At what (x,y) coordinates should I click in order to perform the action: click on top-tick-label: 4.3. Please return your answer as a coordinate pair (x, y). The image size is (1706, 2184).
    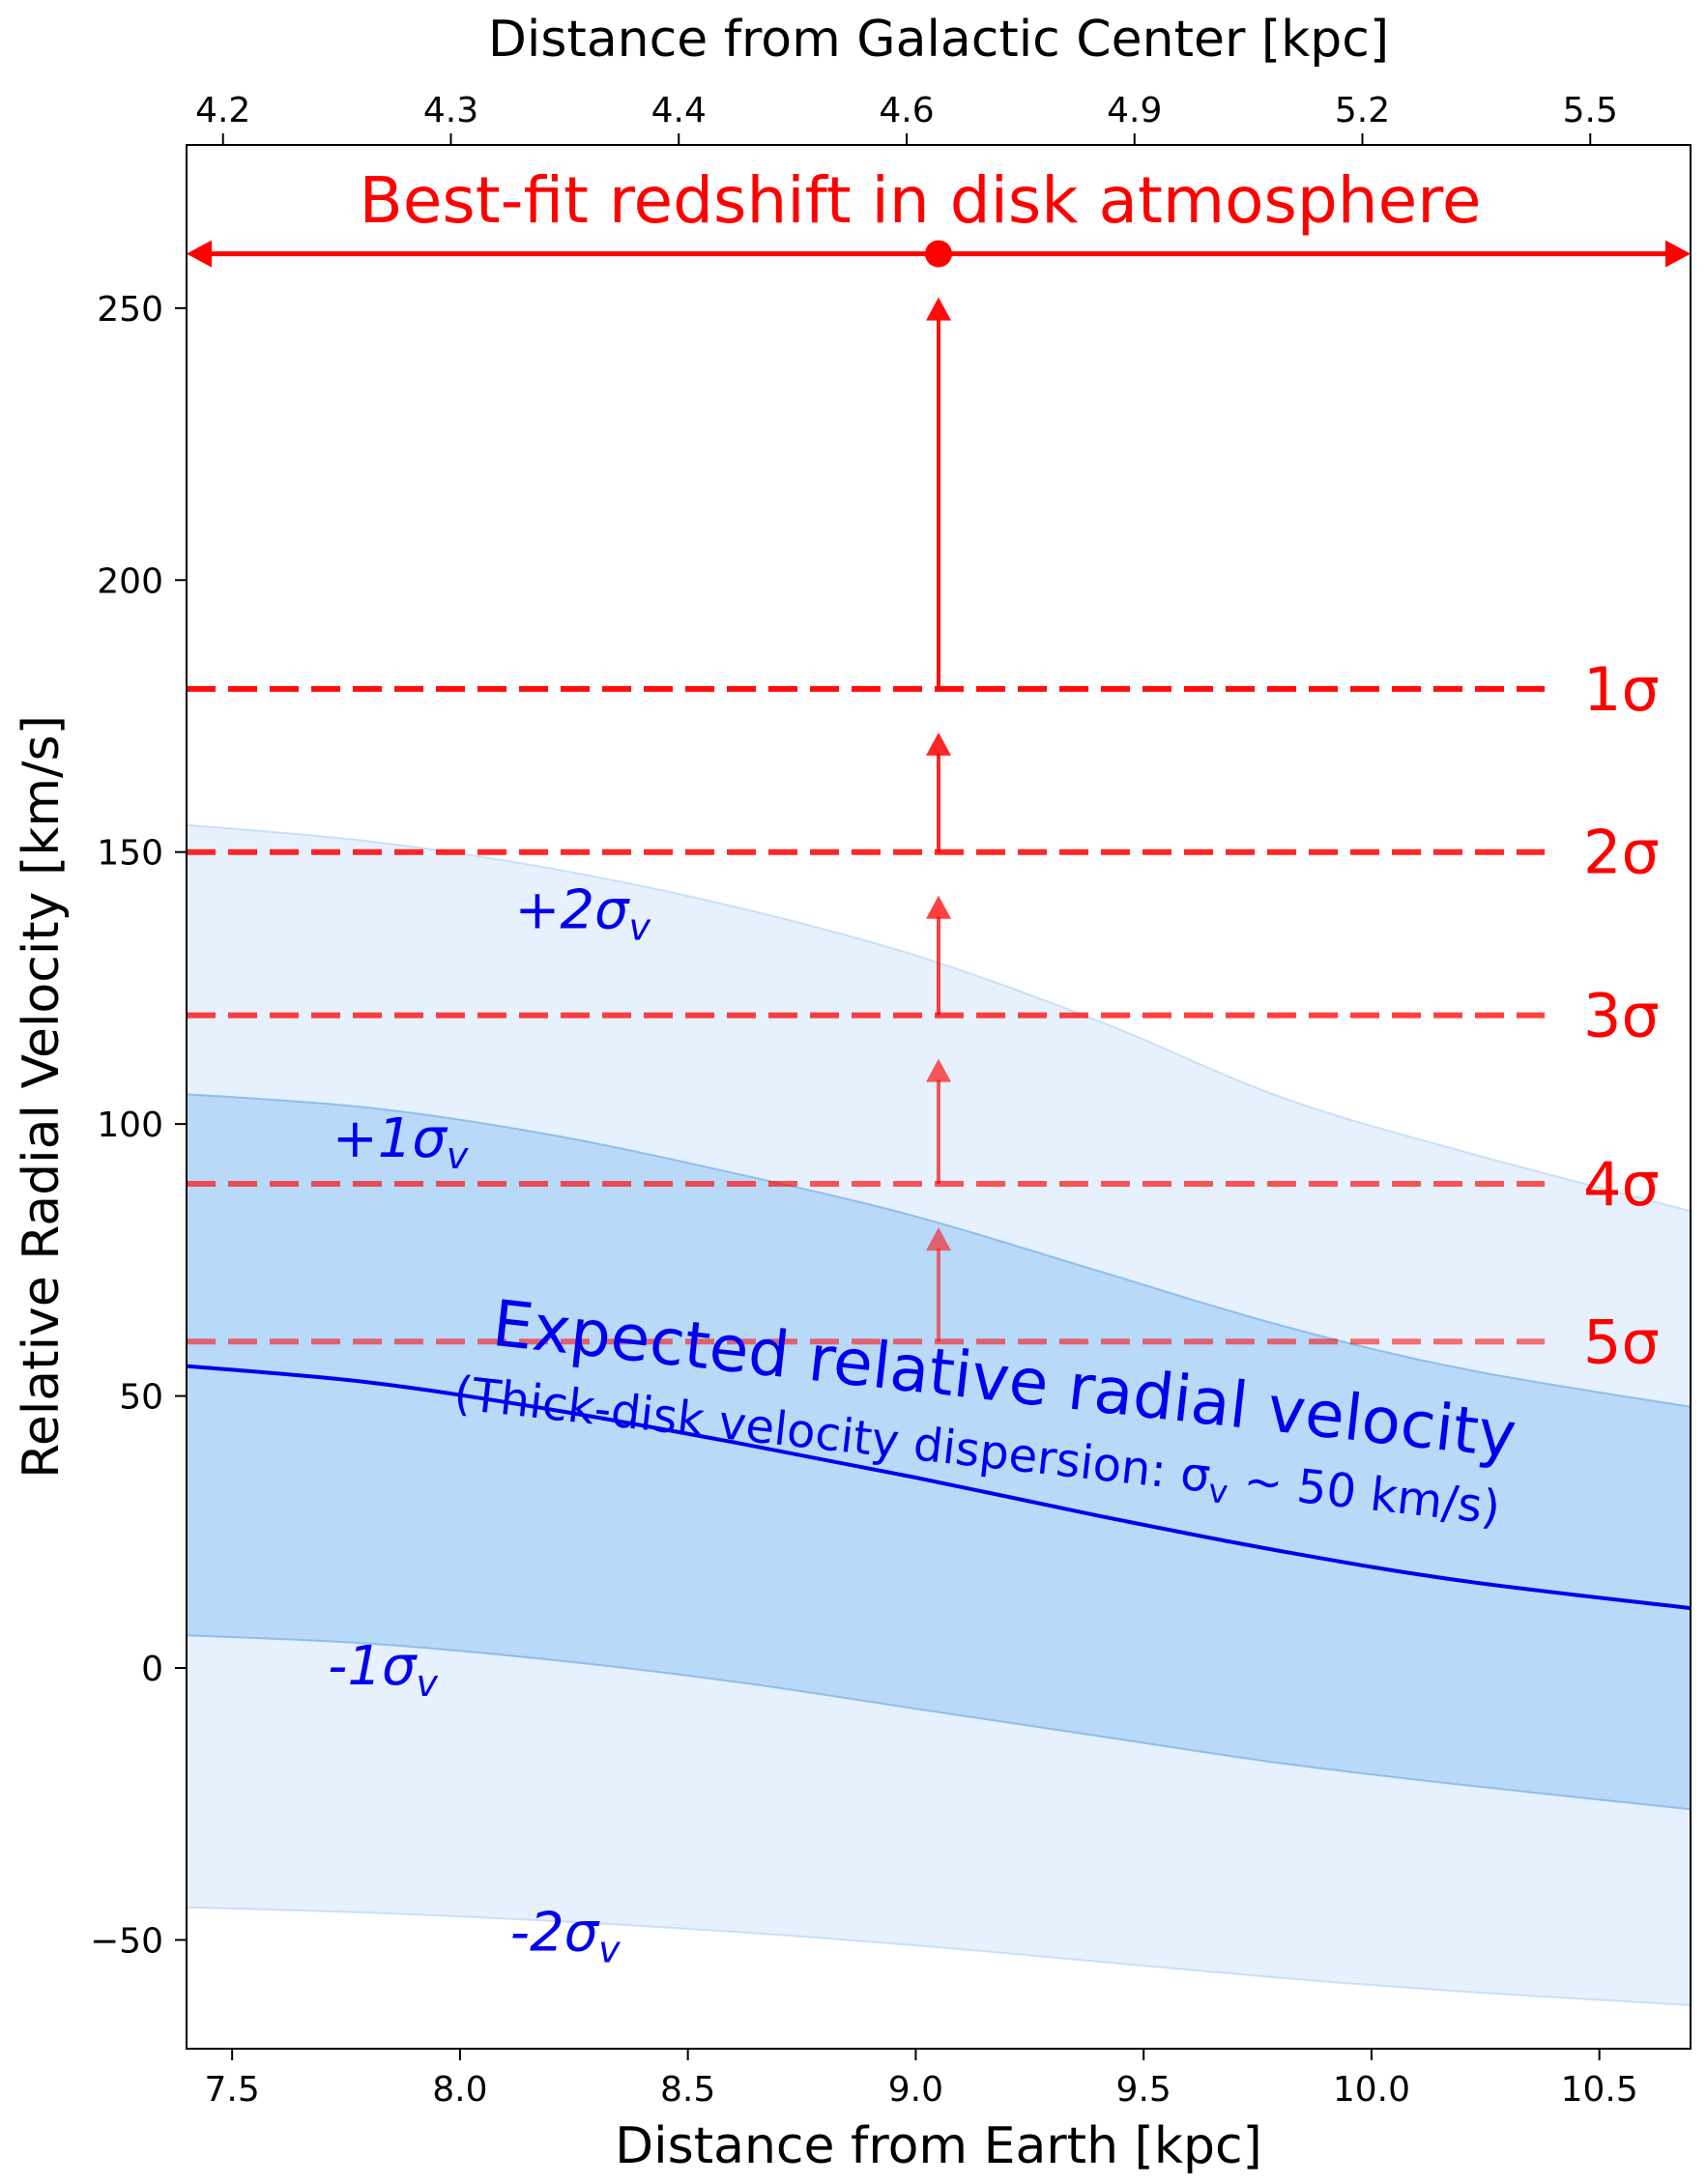
    Looking at the image, I should click on (450, 111).